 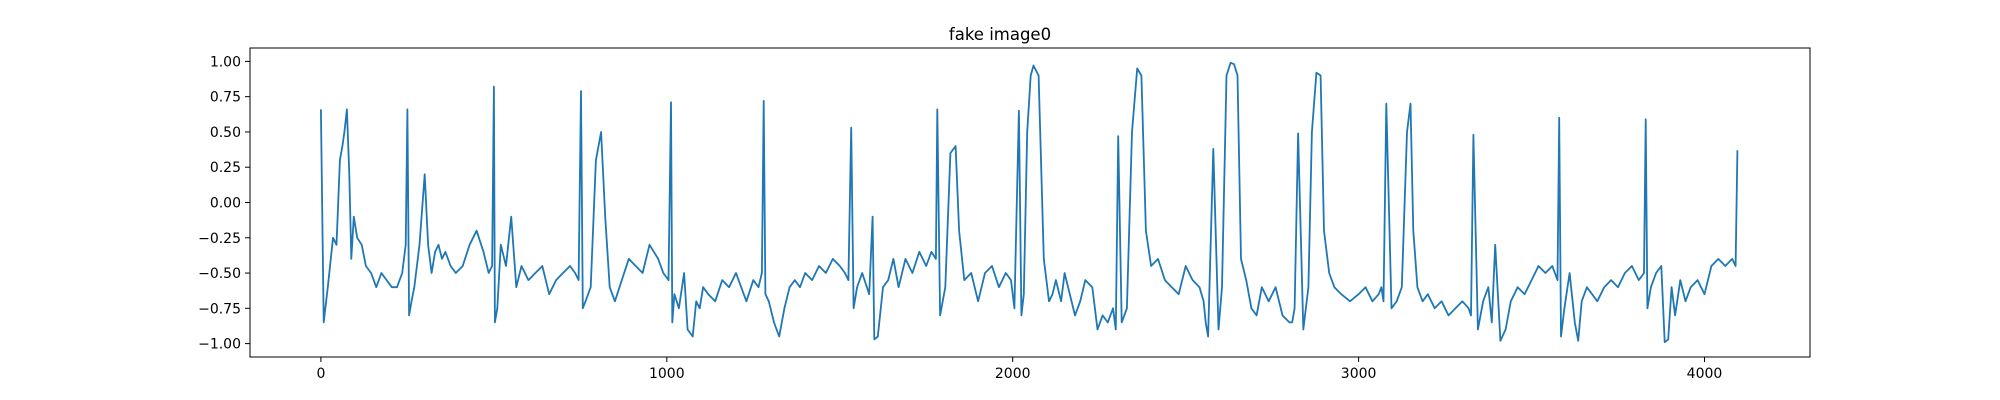 I want to click on y-tick-label: −0.25, so click(x=219, y=239).